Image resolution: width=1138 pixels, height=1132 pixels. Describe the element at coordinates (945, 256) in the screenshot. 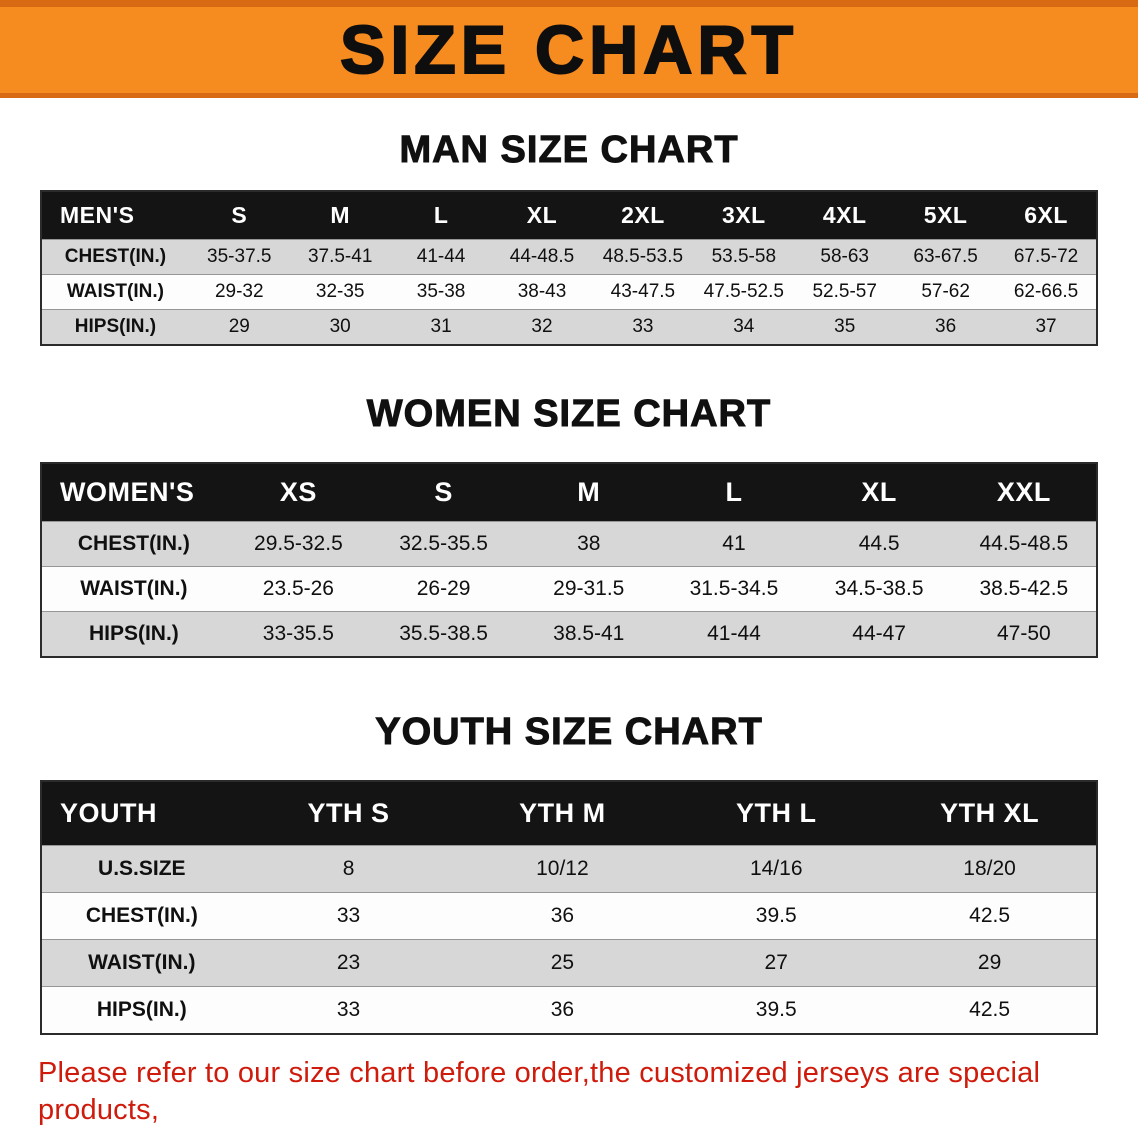

I see `table-cell: 63-67.5` at that location.